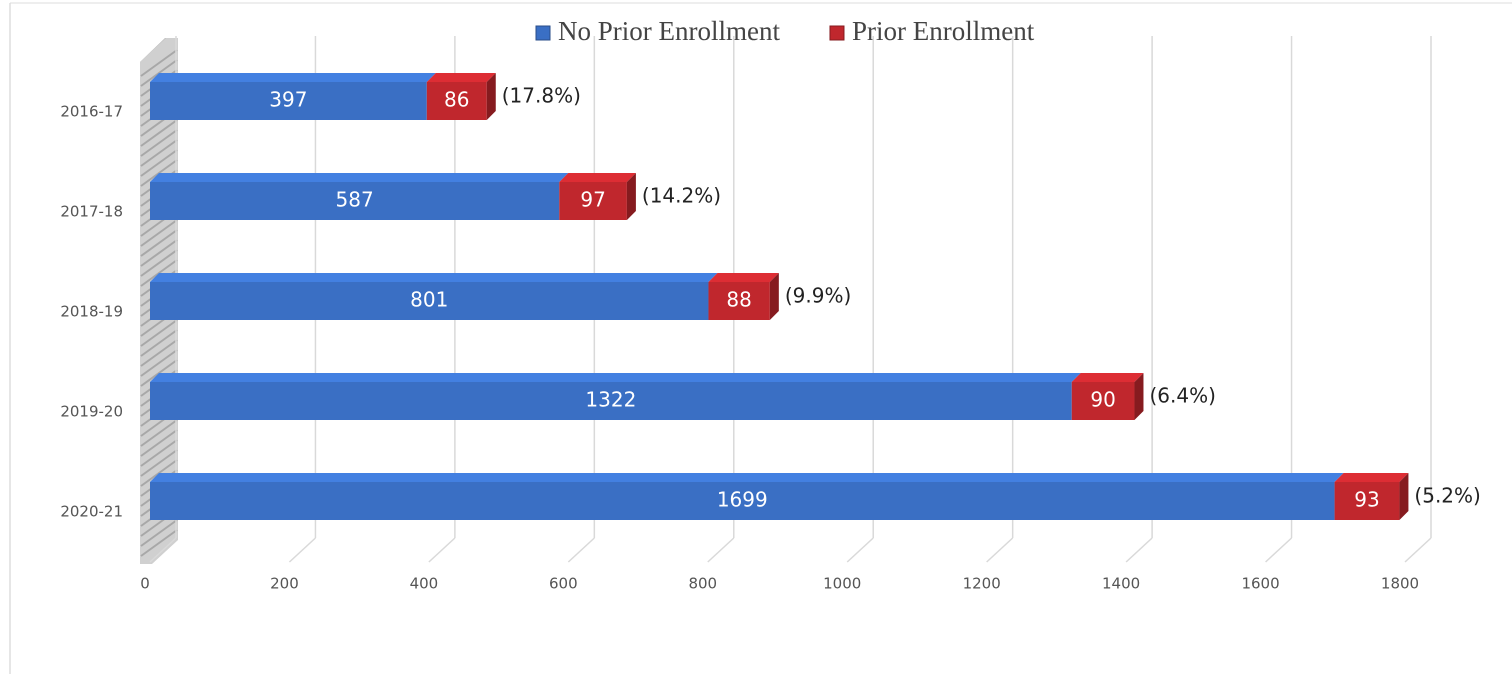  I want to click on annotation: (14.2%), so click(681, 196).